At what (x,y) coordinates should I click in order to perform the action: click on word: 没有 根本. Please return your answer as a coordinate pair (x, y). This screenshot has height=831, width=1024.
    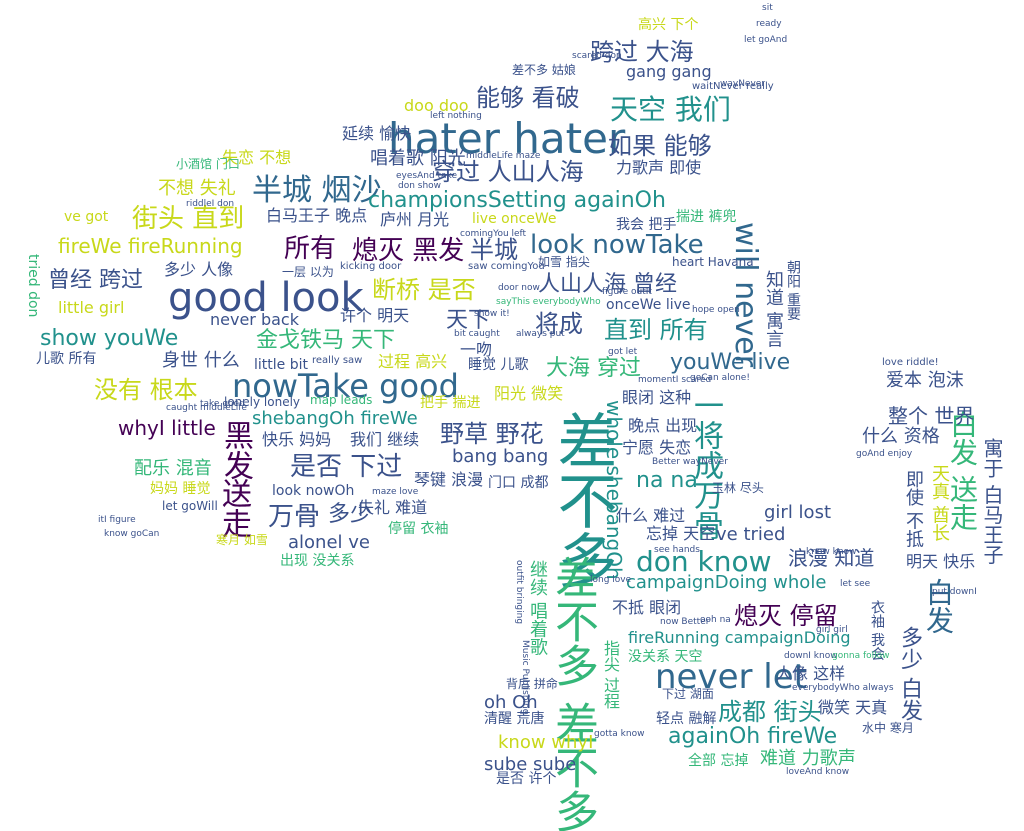
    Looking at the image, I should click on (146, 390).